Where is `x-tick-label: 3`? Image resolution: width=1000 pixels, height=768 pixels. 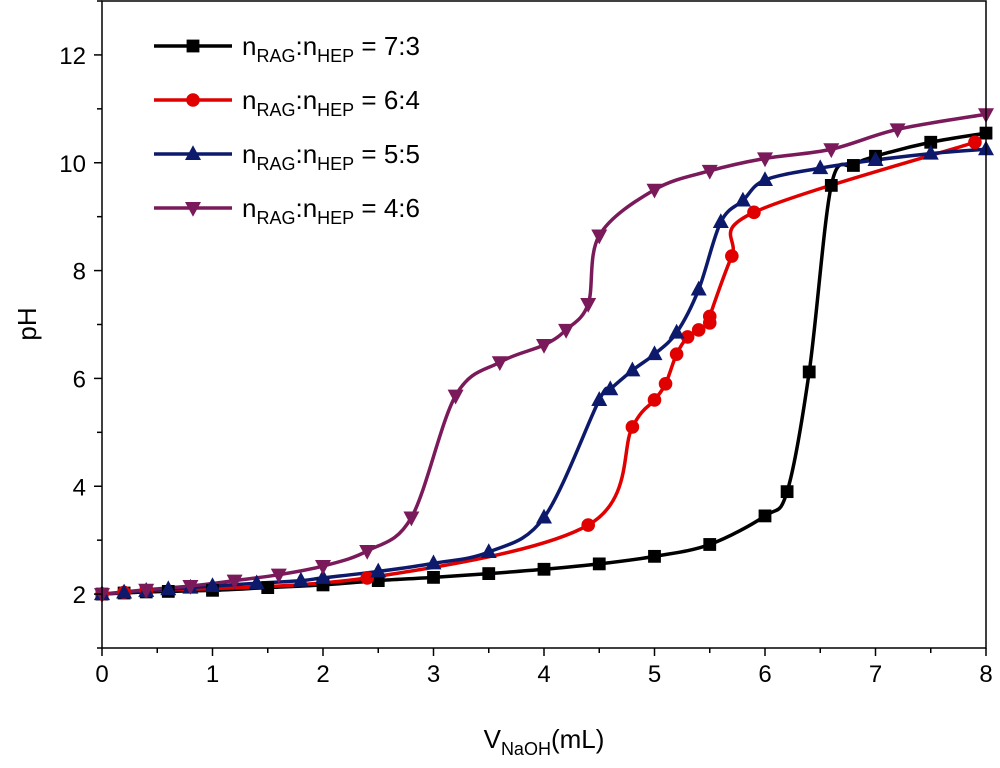
x-tick-label: 3 is located at coordinates (433, 674).